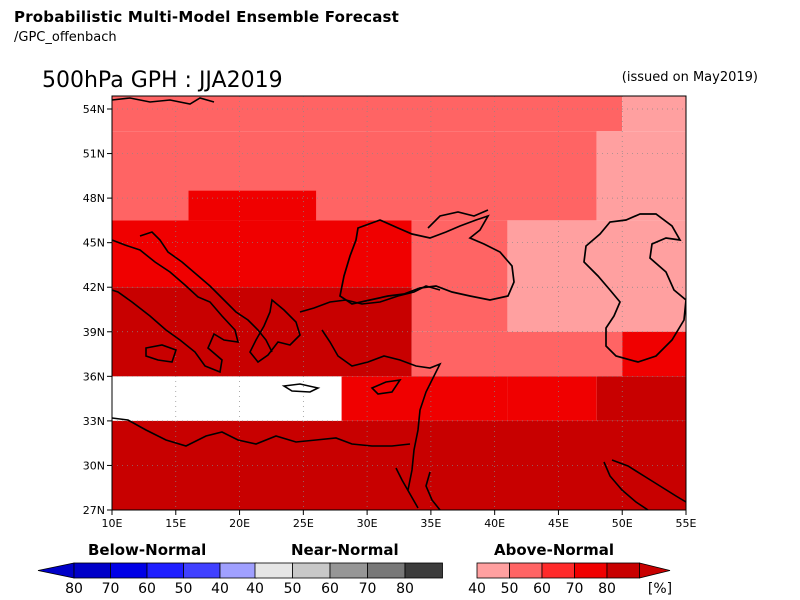  Describe the element at coordinates (654, 354) in the screenshot. I see `cell-iran-north` at that location.